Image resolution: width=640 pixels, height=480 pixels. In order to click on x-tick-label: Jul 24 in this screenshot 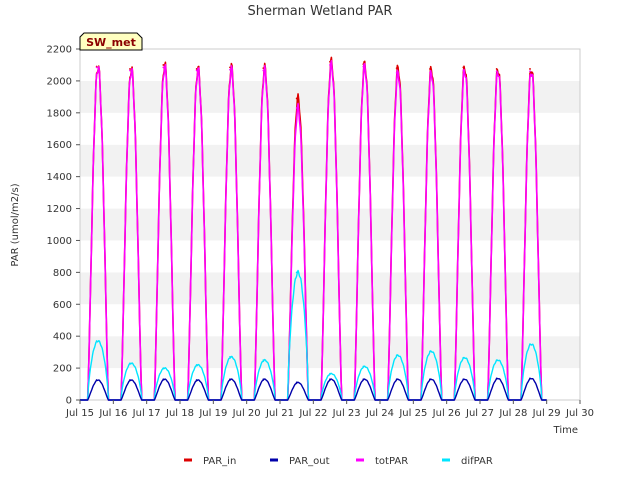, I will do `click(379, 413)`.